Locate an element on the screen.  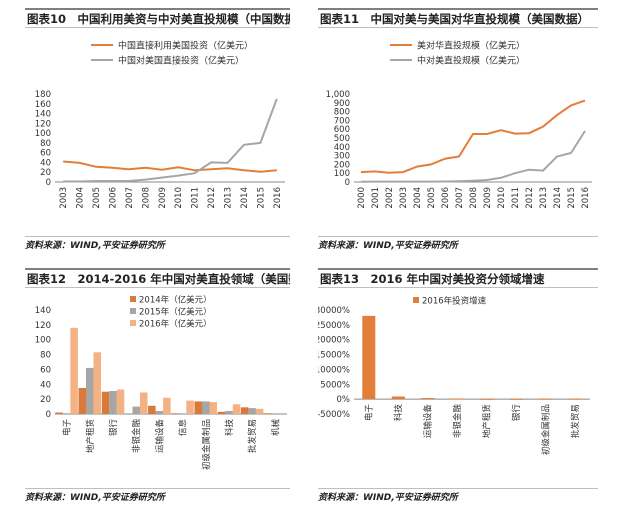
x-tick-label: 地产租赁 is located at coordinates (487, 421).